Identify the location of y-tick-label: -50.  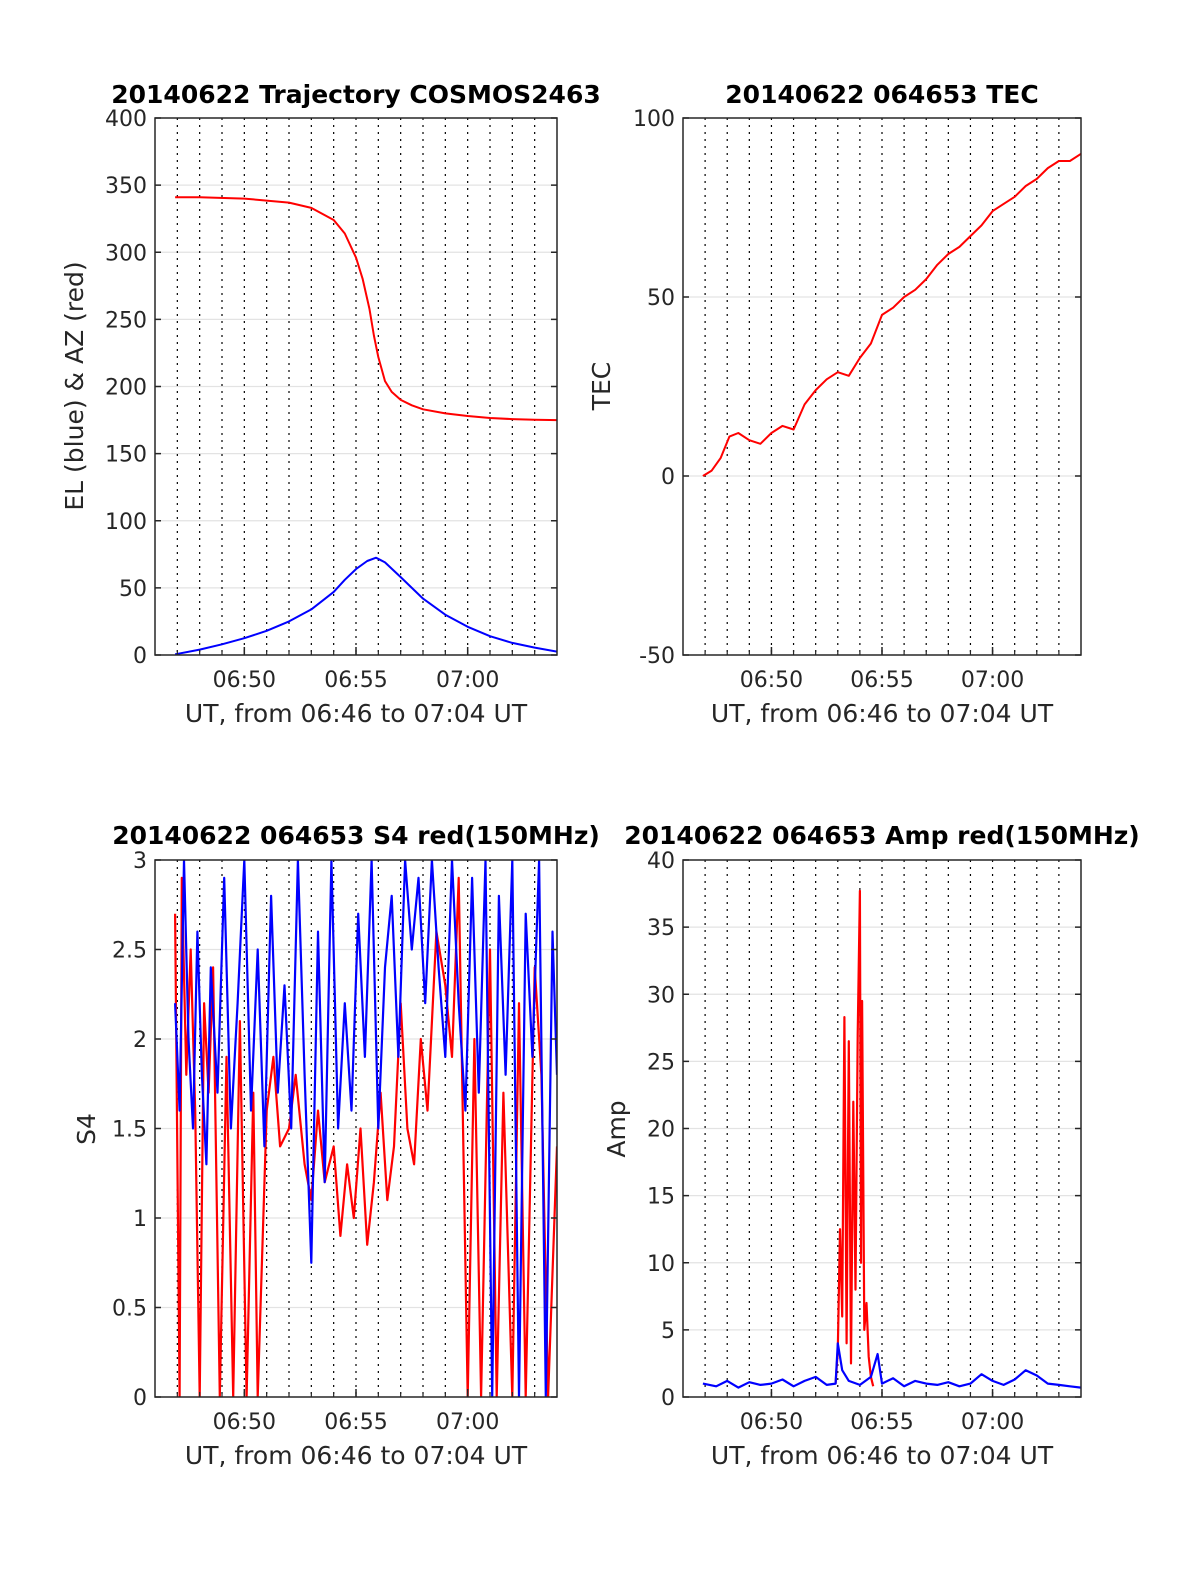
(657, 656).